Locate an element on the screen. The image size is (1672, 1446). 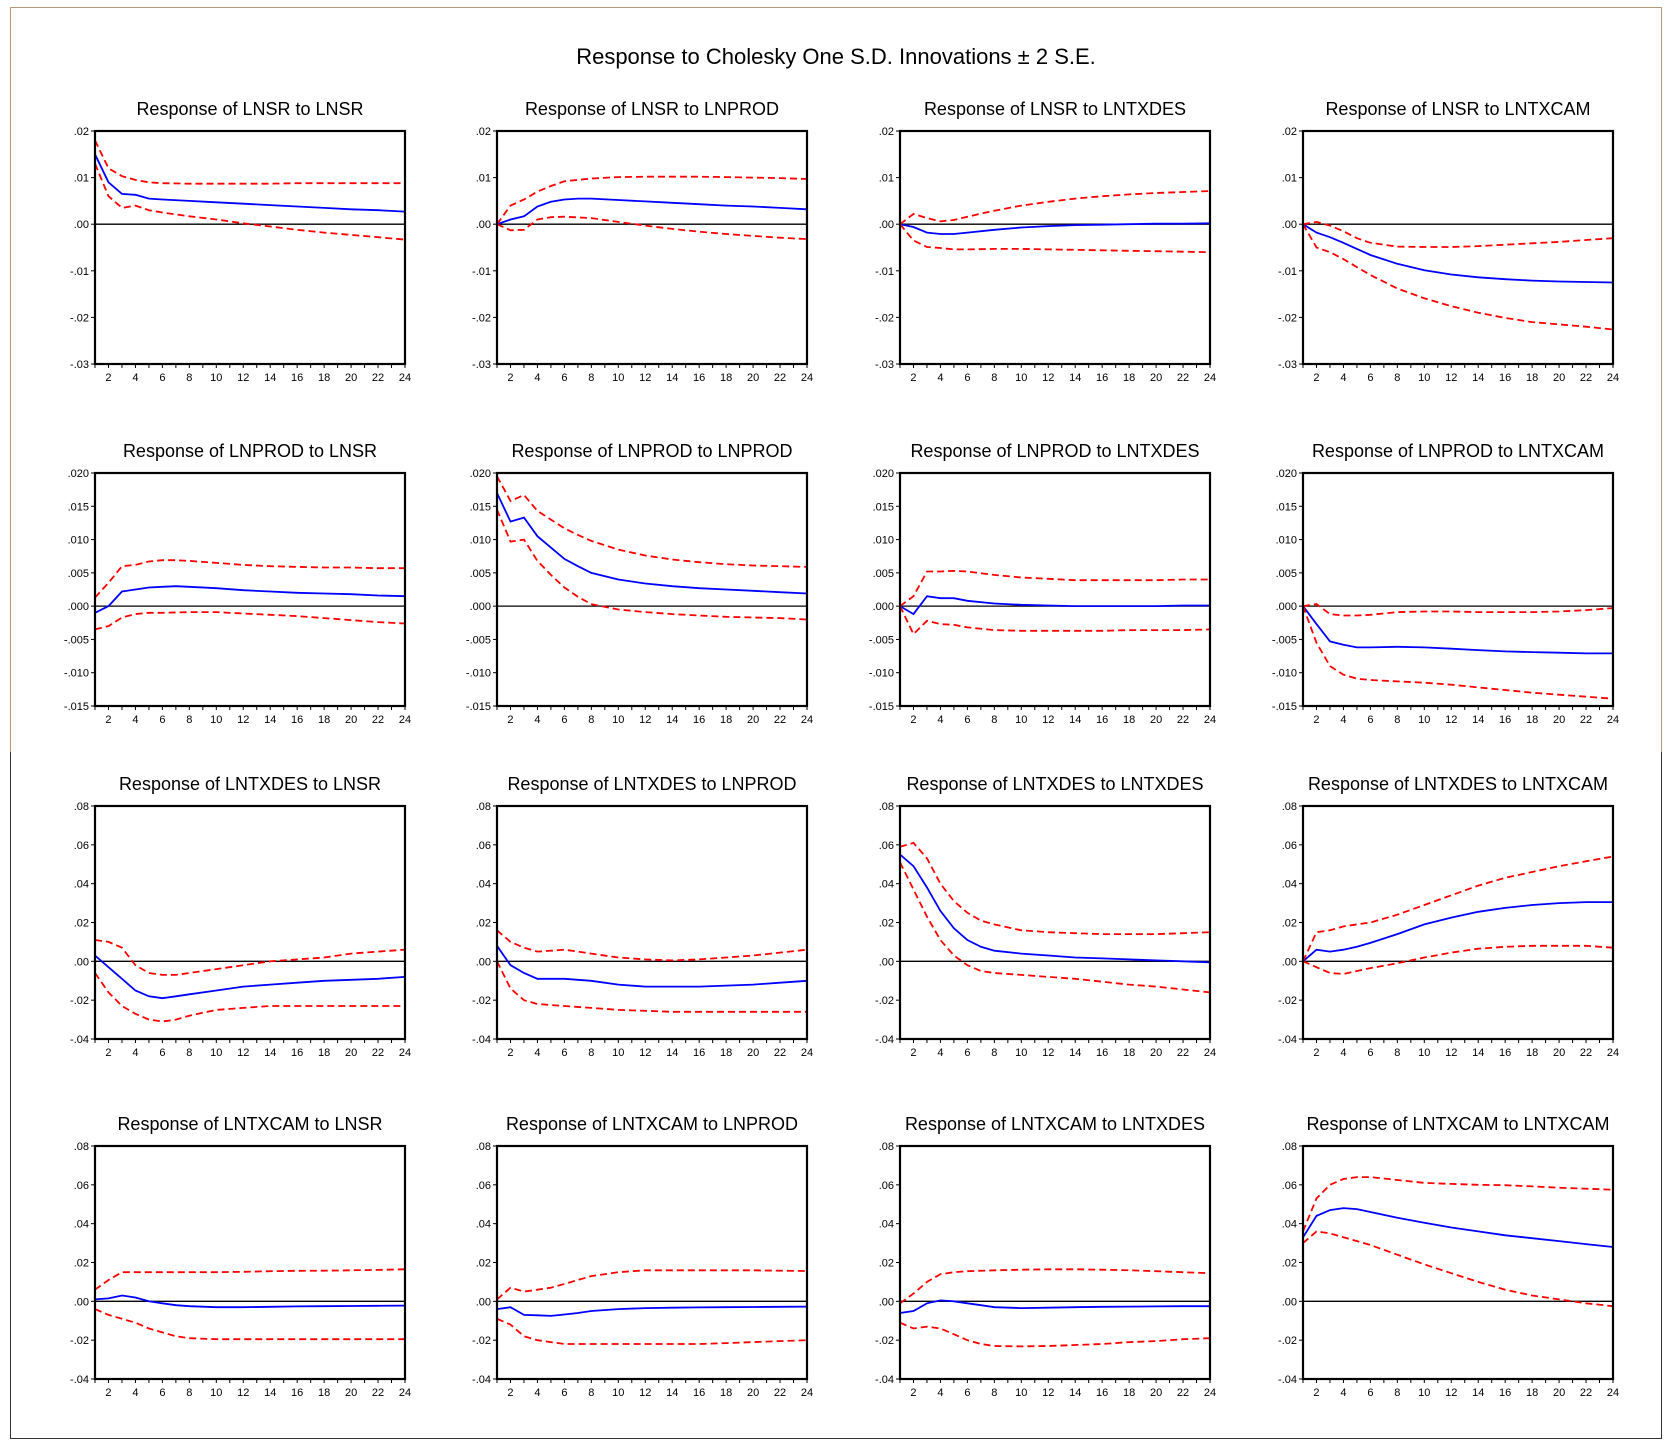
y-tick-label: .08 is located at coordinates (1289, 807).